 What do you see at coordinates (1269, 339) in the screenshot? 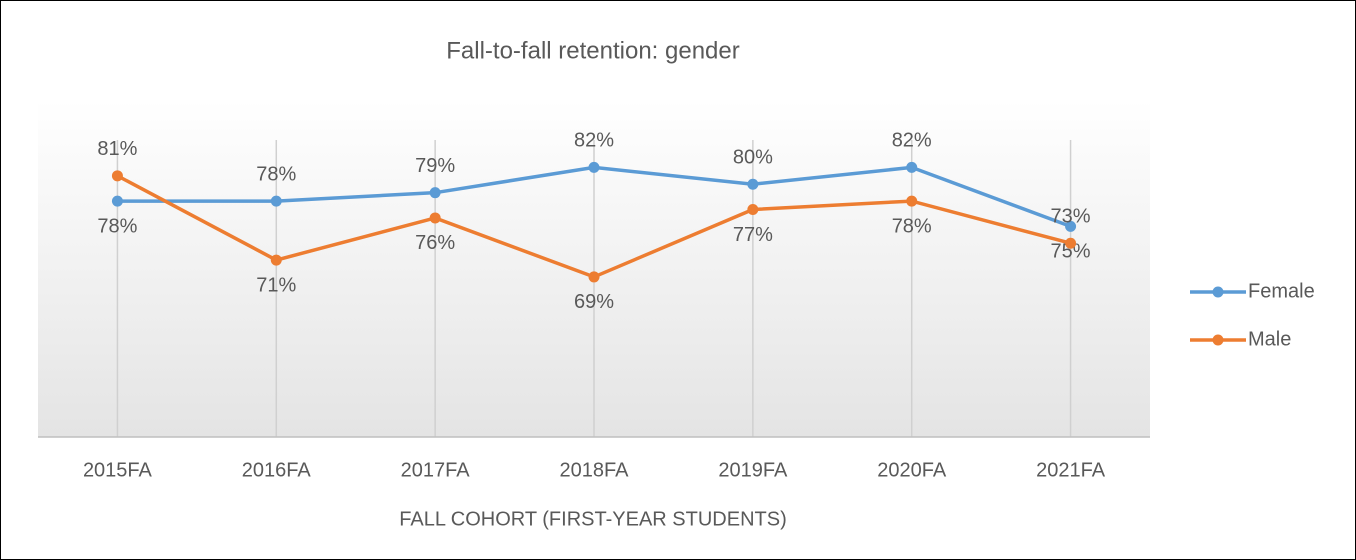
I see `legend-label: Male` at bounding box center [1269, 339].